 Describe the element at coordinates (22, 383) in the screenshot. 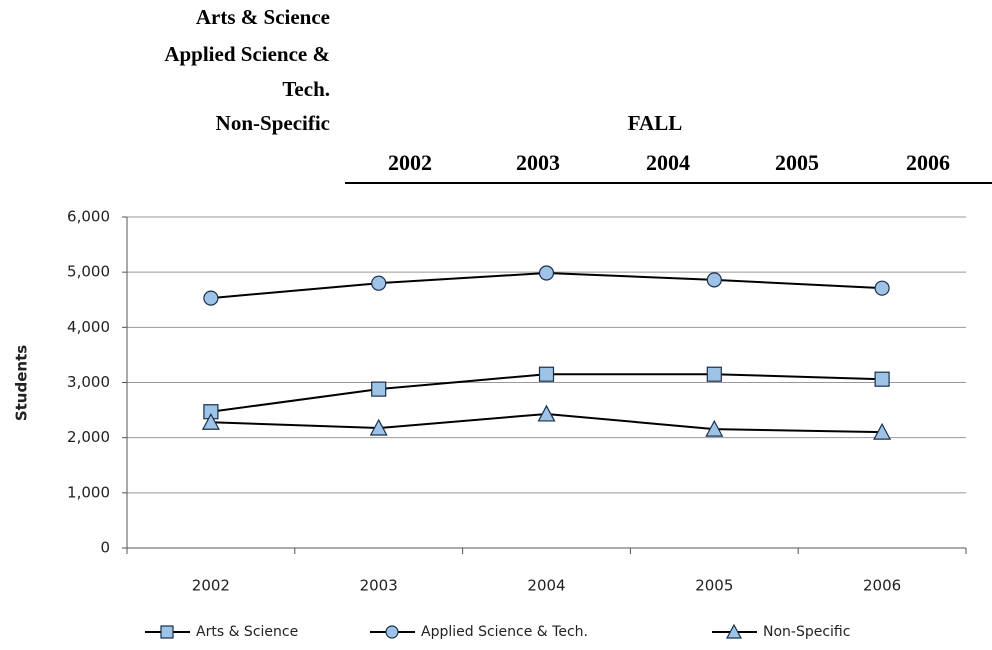

I see `y-axis-label: Students` at that location.